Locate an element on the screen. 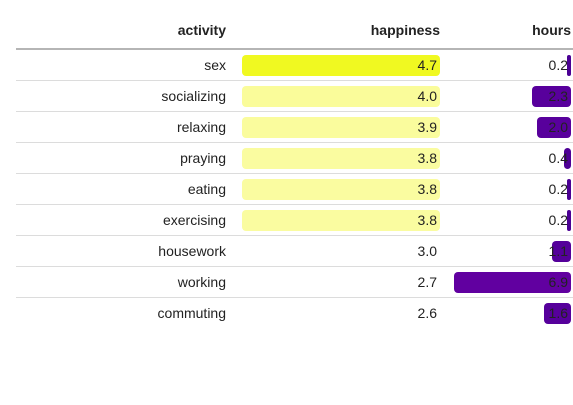 The width and height of the screenshot is (573, 405). table-row: working 2.7 6.9 is located at coordinates (294, 282).